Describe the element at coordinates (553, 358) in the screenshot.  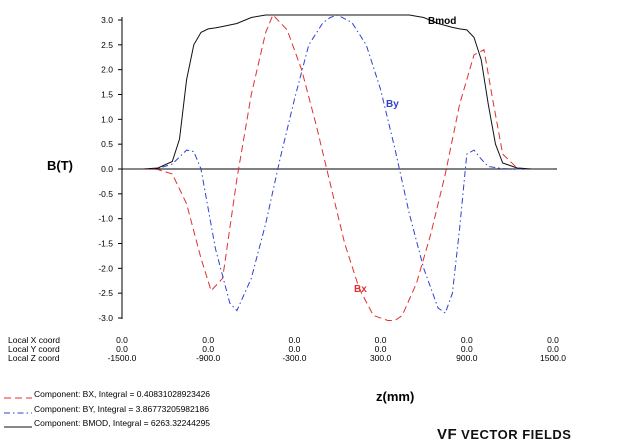
I see `x-tick-label: 1500.0` at that location.